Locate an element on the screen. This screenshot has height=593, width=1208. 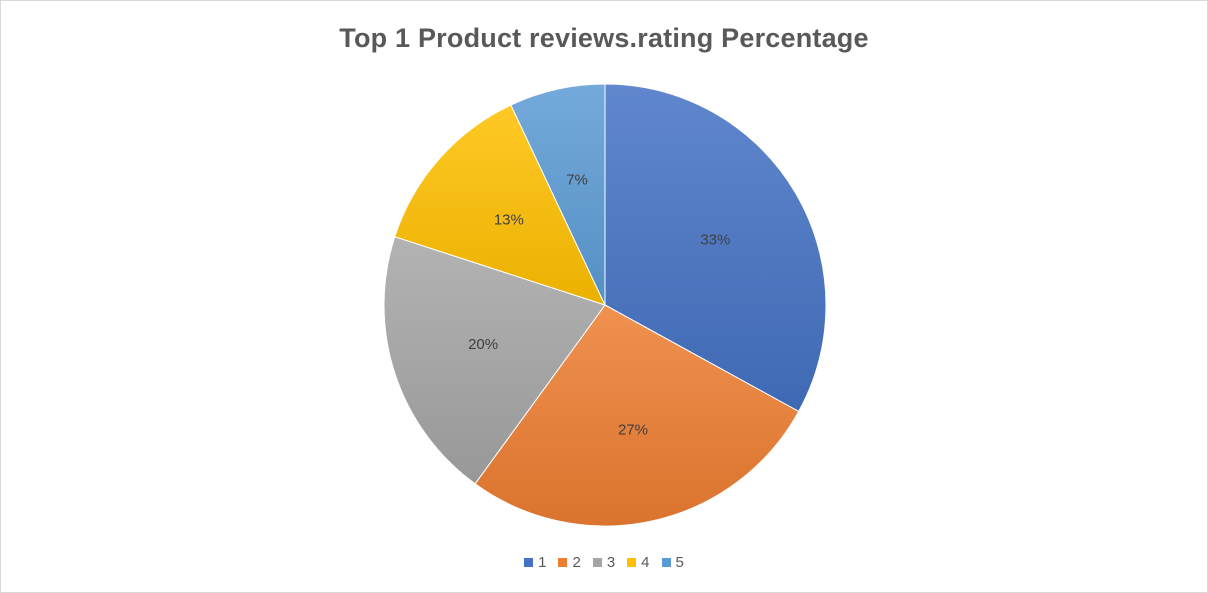
legend-label-4: 4 is located at coordinates (645, 562).